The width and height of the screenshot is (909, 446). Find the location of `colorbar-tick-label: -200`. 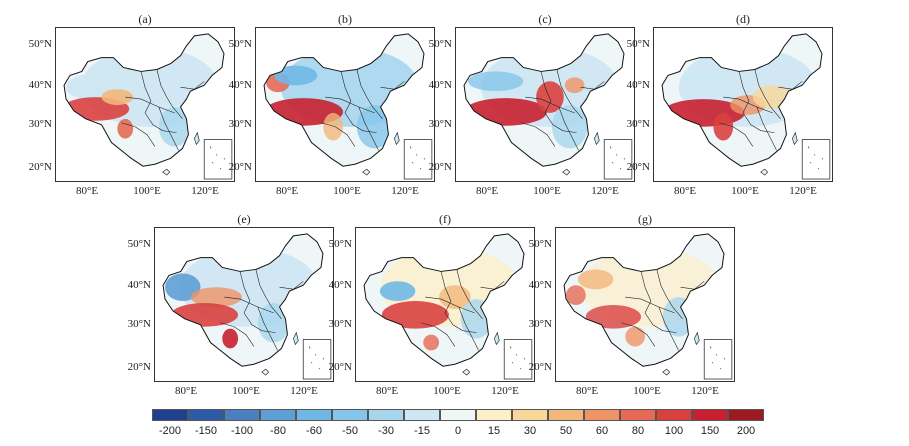

colorbar-tick-label: -200 is located at coordinates (170, 431).